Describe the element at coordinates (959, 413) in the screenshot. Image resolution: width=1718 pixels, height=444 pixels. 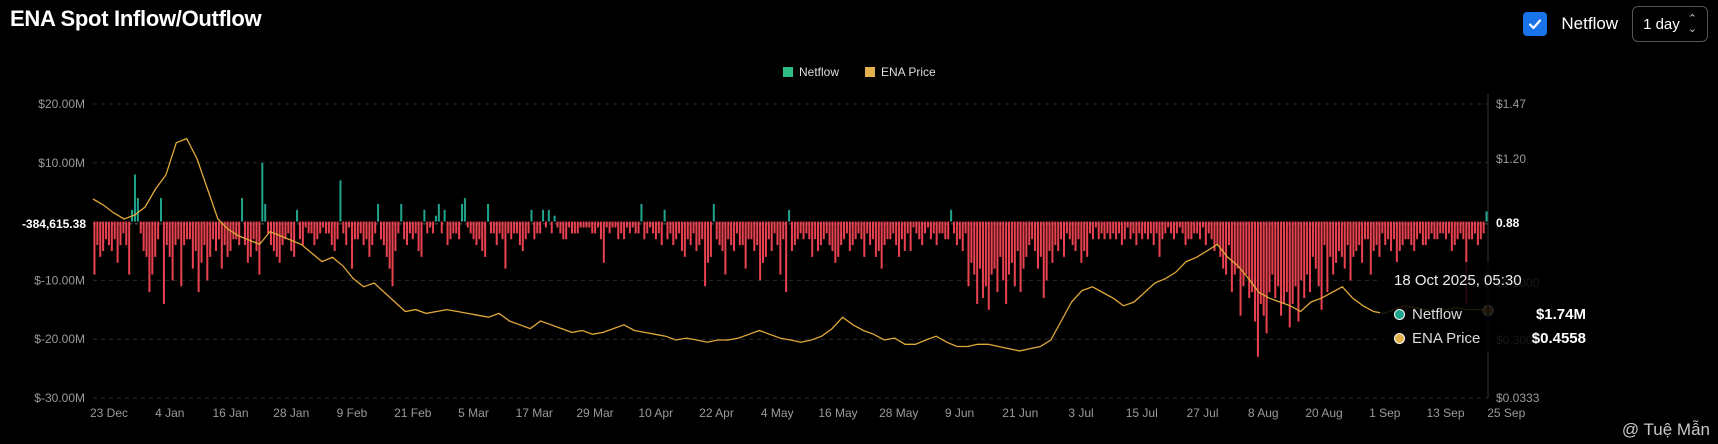
I see `x-tick-label: 9 Jun` at that location.